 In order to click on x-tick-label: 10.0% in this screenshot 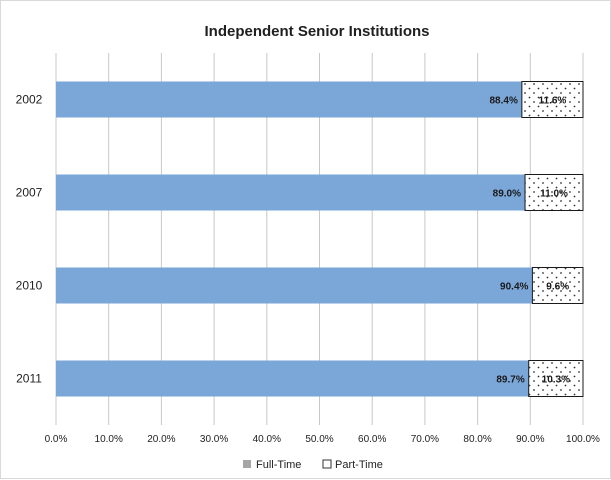, I will do `click(109, 439)`.